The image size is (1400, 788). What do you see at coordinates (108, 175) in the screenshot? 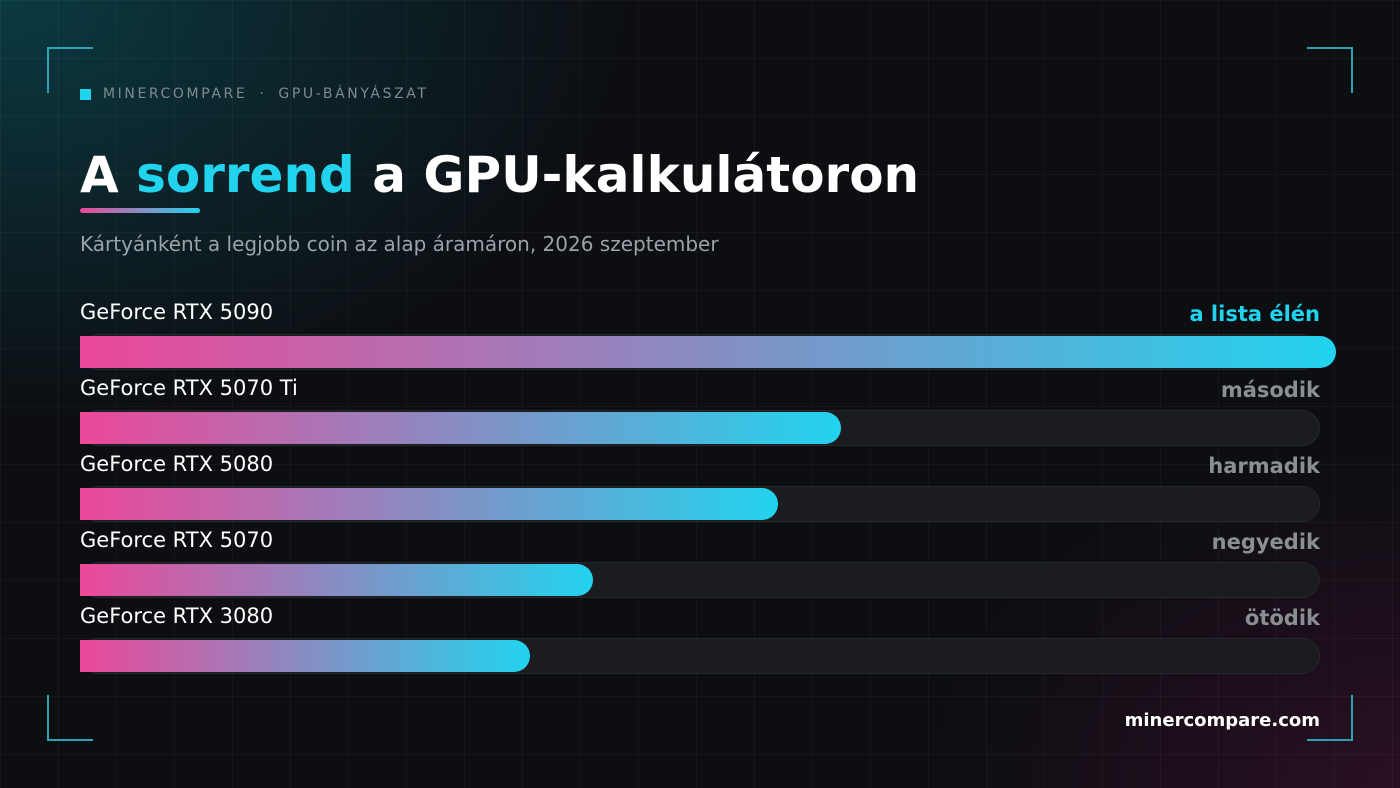
I see `title-prefix: A` at bounding box center [108, 175].